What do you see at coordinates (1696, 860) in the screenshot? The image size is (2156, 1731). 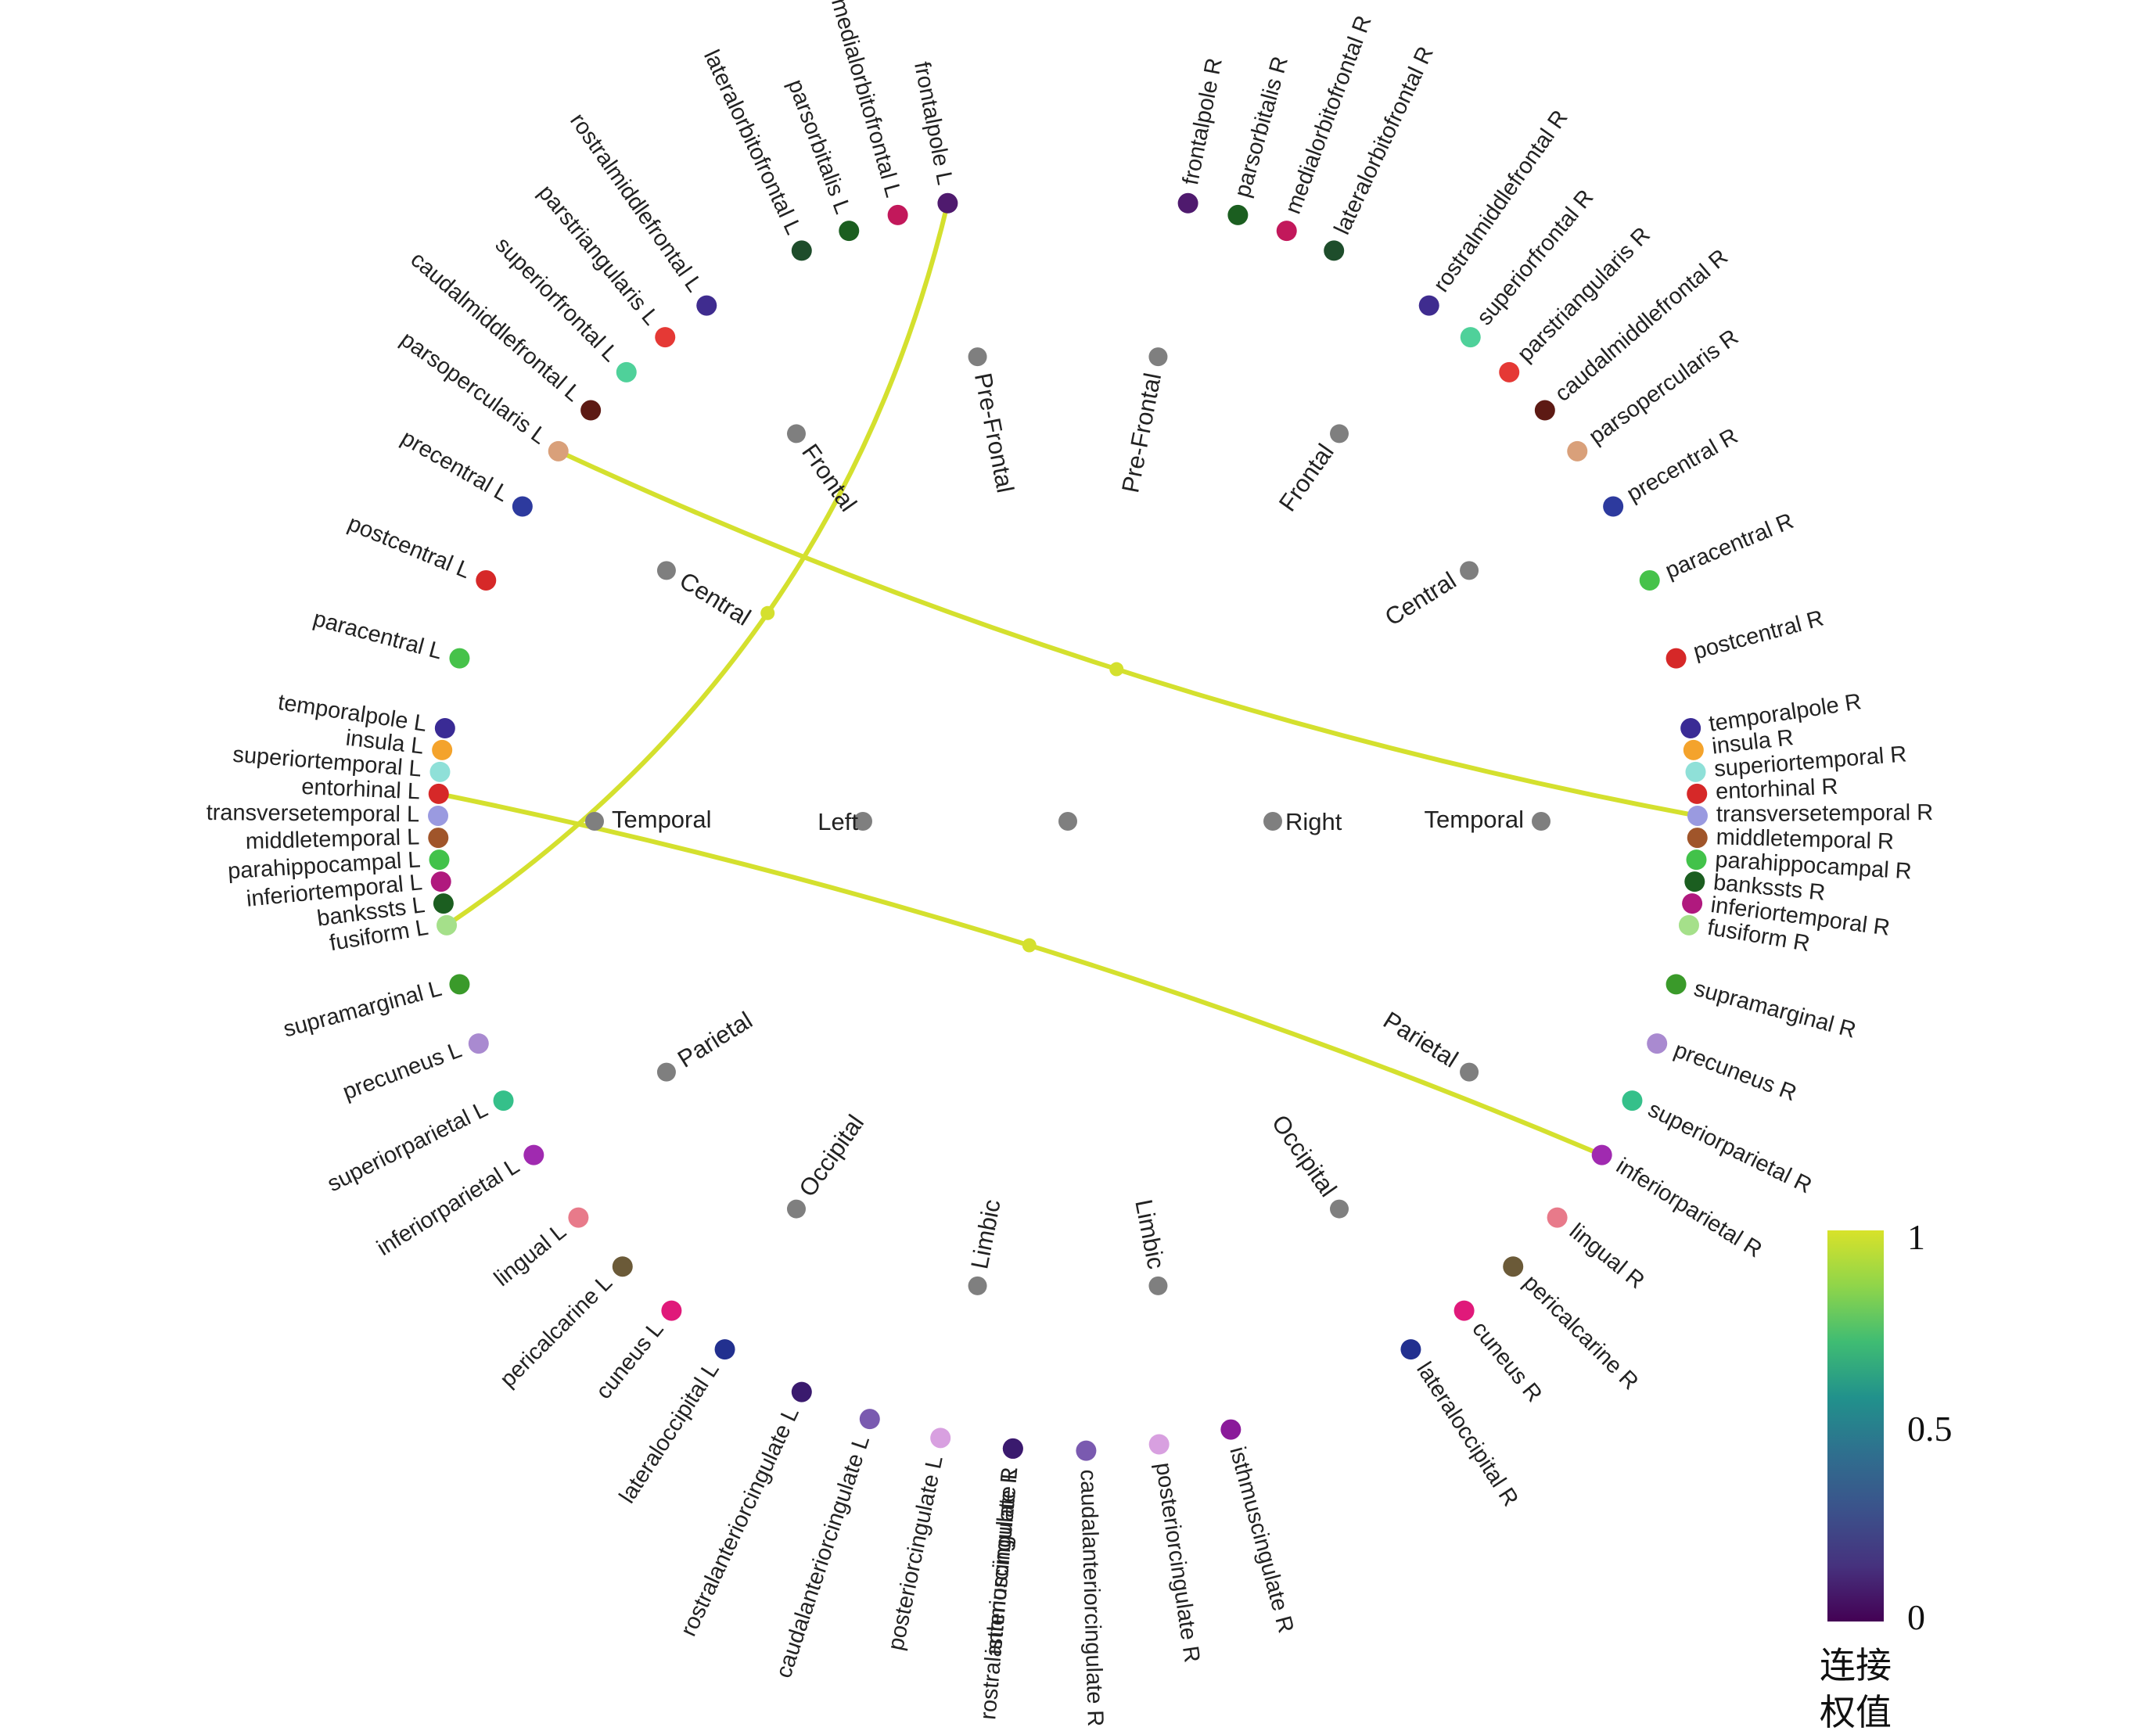 I see `region-parahippocampal-r-dot` at bounding box center [1696, 860].